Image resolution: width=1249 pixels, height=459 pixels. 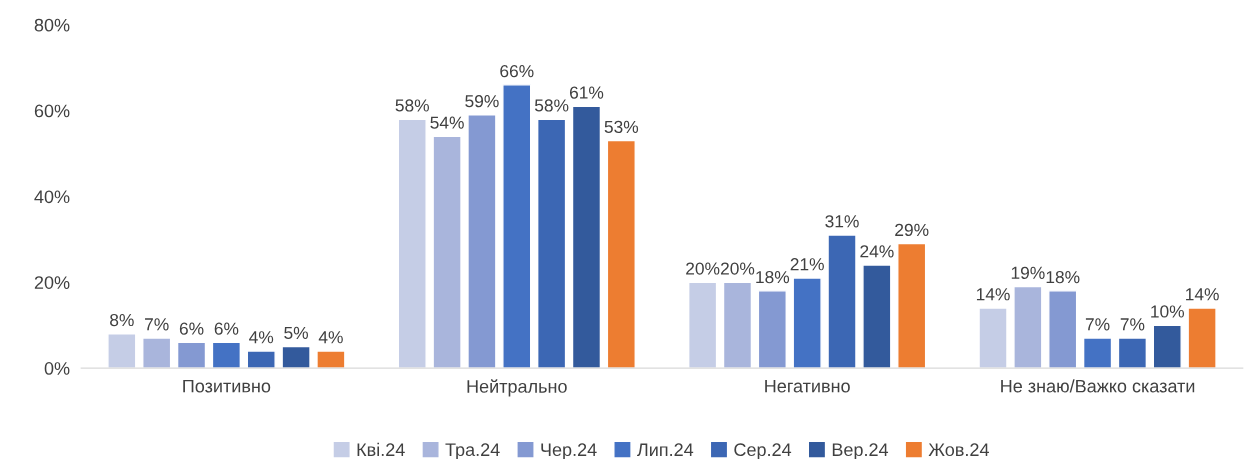 I want to click on x-tick-label: Нейтрально, so click(x=517, y=388).